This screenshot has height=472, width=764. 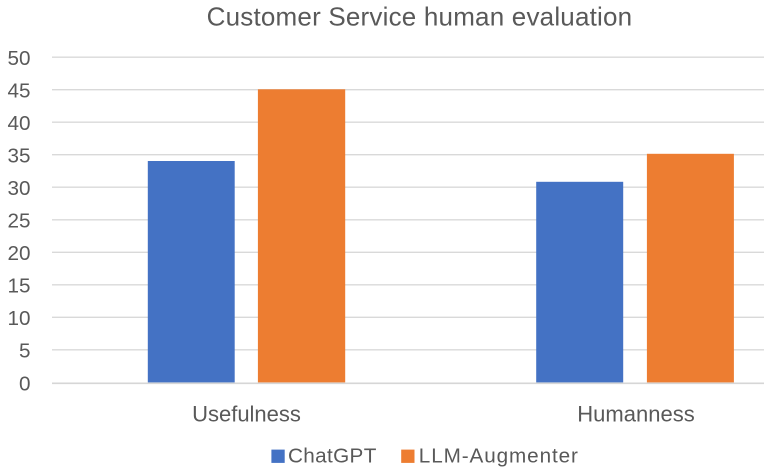 I want to click on svg-text: 50, so click(x=18, y=58).